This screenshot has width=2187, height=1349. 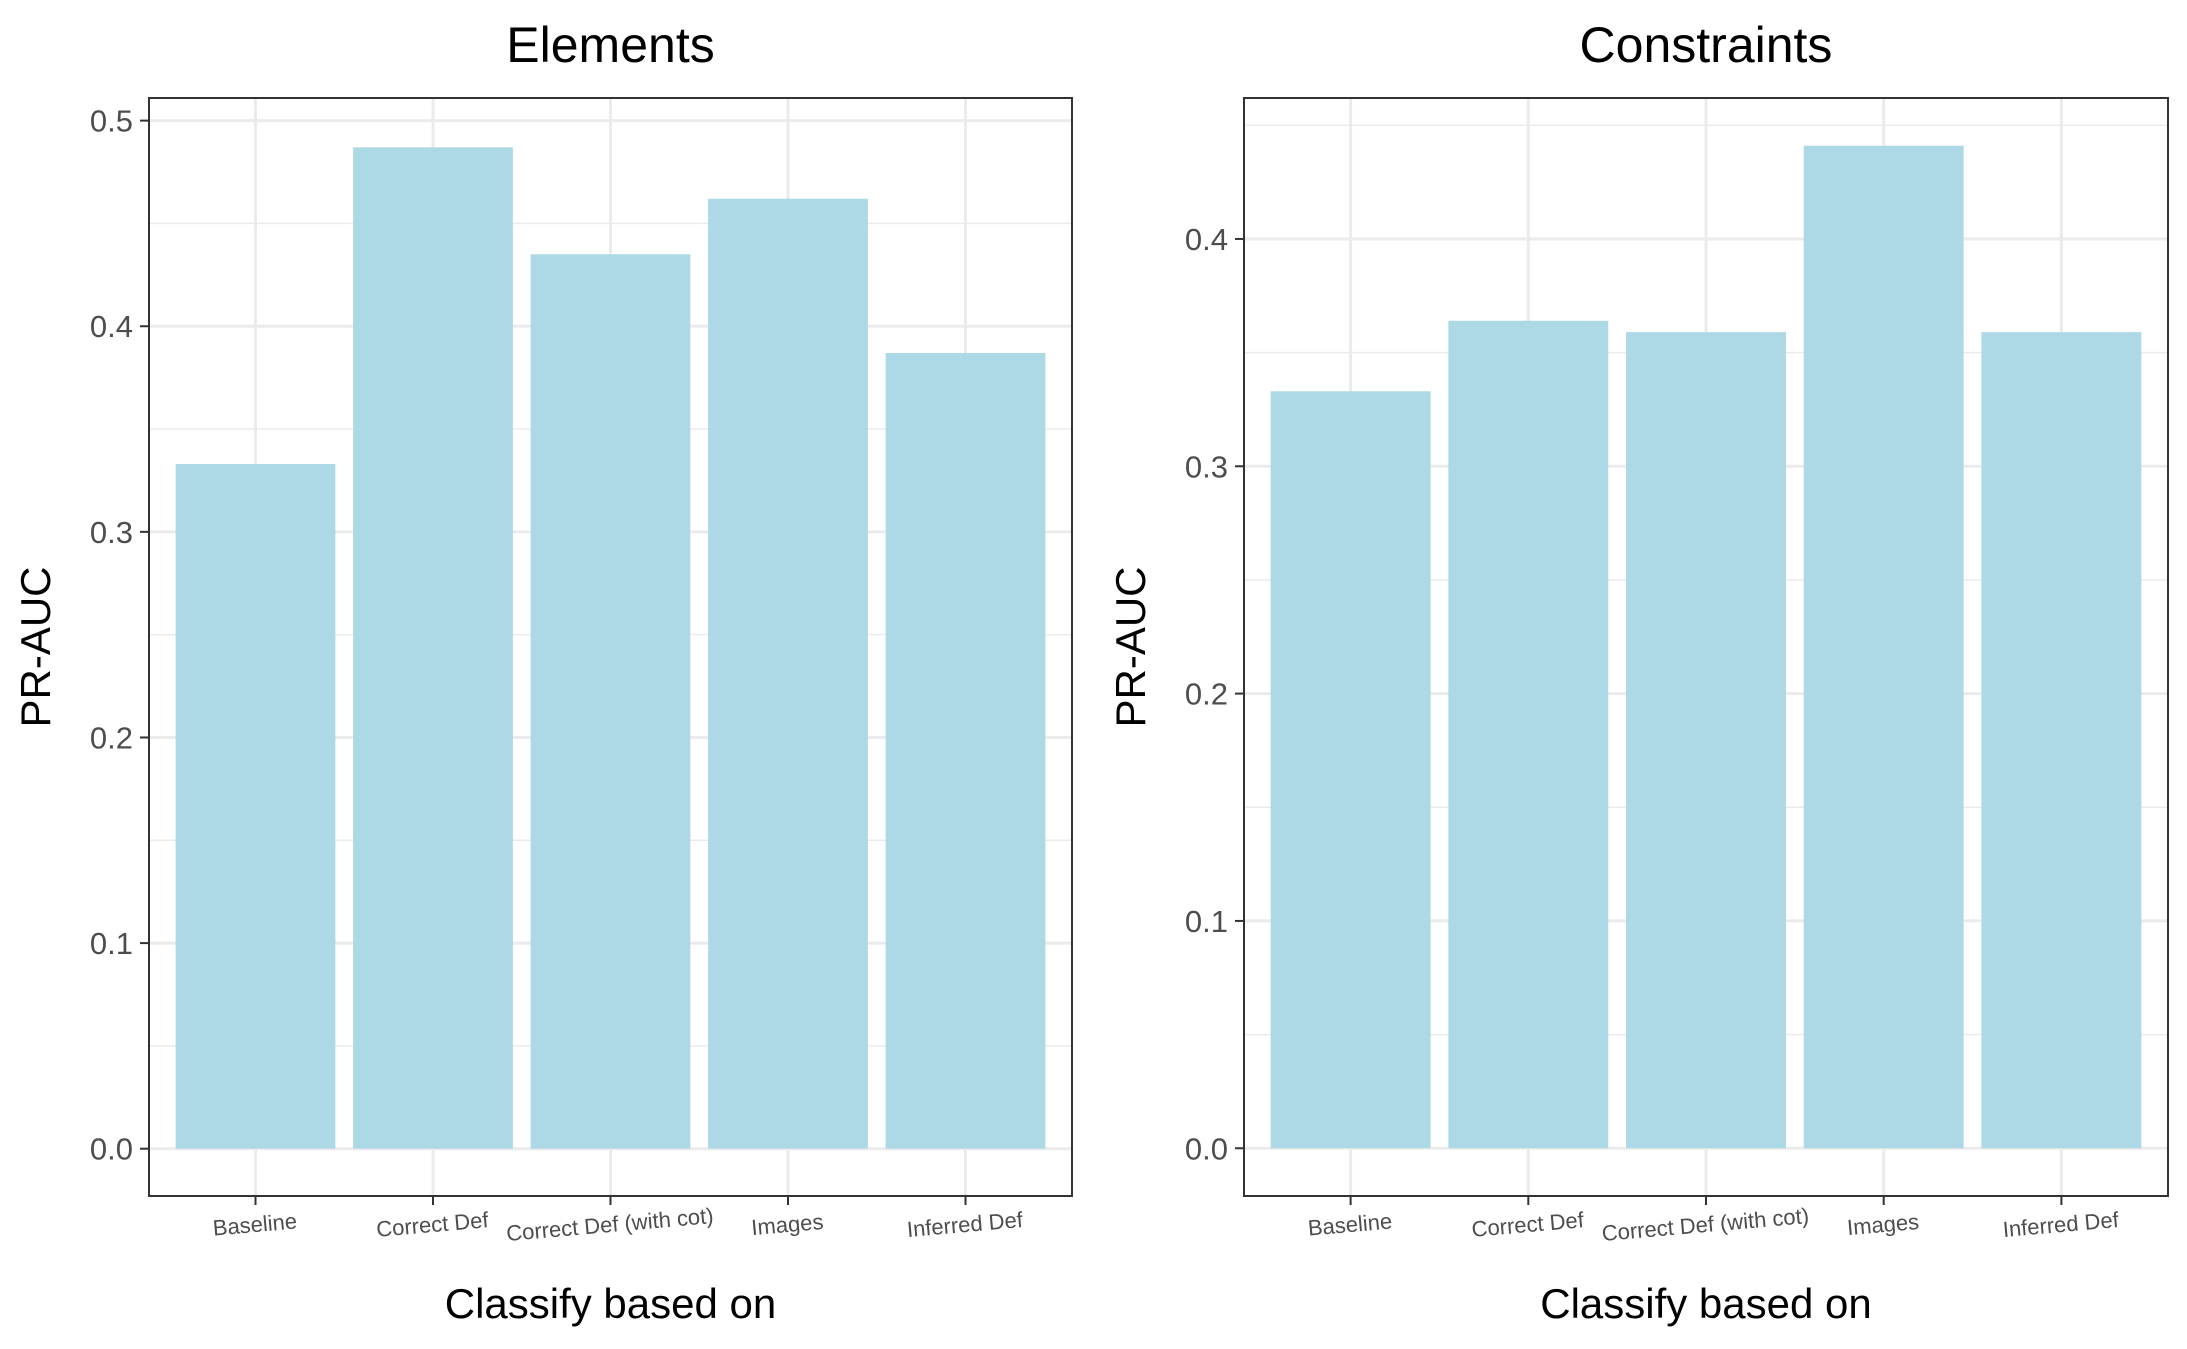 I want to click on y-tick-label: 0.5, so click(x=111, y=121).